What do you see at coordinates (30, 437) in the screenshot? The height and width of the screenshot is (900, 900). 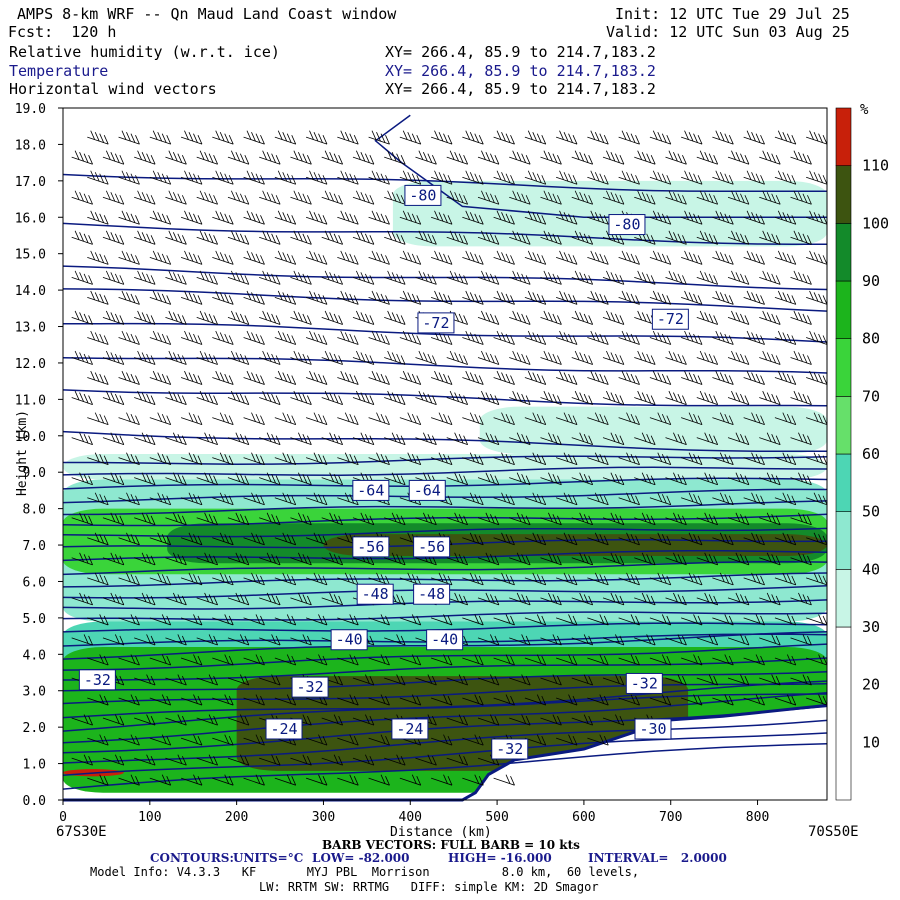 I see `y-tick-label: 10.0` at bounding box center [30, 437].